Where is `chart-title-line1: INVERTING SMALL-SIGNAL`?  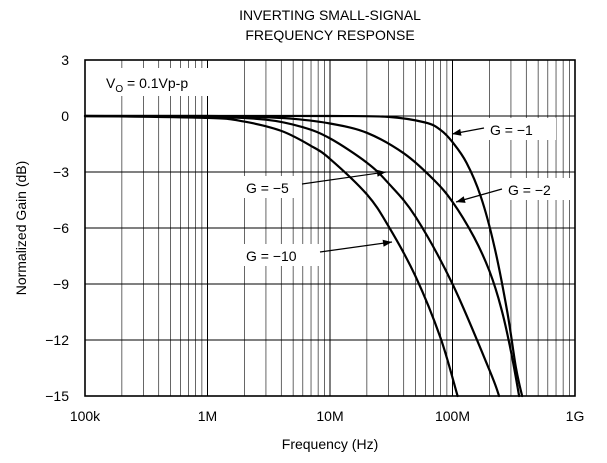
chart-title-line1: INVERTING SMALL-SIGNAL is located at coordinates (330, 15).